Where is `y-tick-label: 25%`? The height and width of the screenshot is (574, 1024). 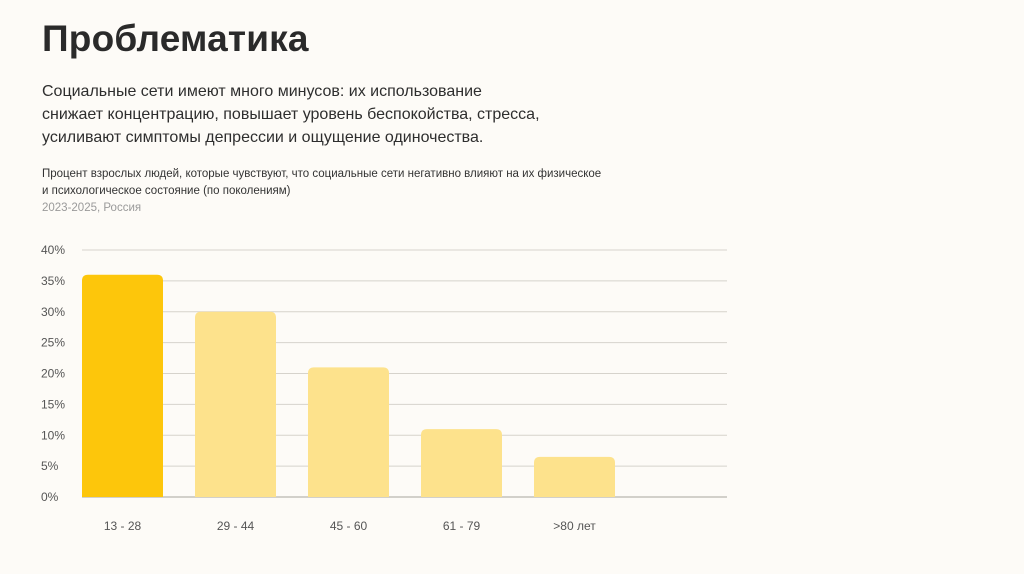
y-tick-label: 25% is located at coordinates (53, 343).